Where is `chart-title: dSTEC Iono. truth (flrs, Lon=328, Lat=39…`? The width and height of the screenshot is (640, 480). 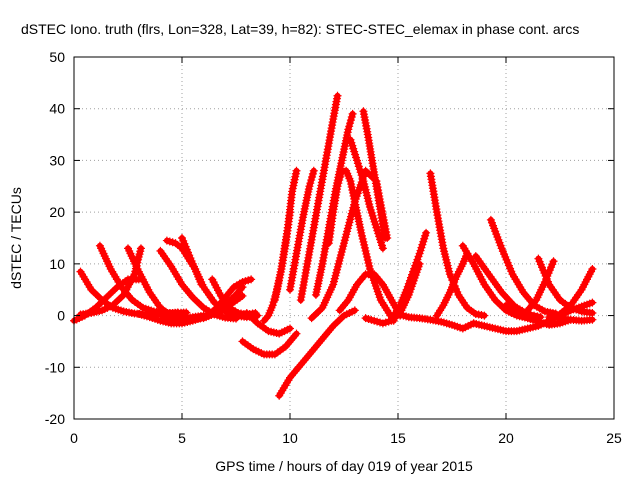
chart-title: dSTEC Iono. truth (flrs, Lon=328, Lat=39… is located at coordinates (300, 29).